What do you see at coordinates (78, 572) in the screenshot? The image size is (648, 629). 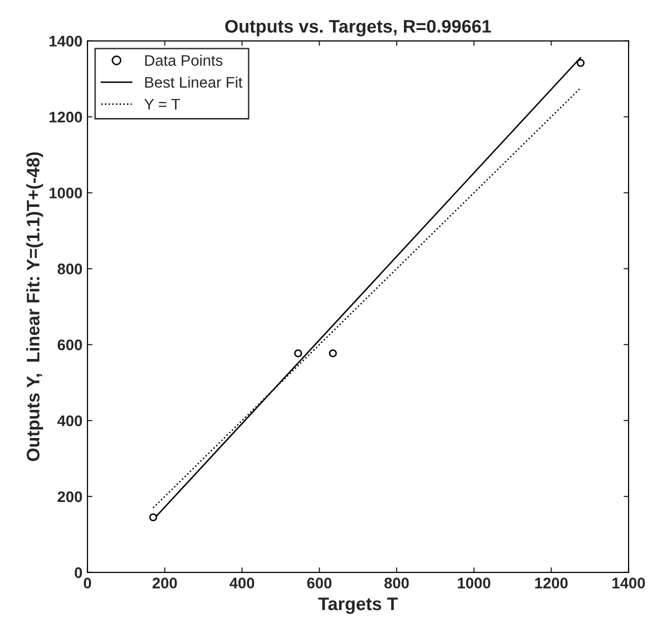 I see `y-tick-label: 0` at bounding box center [78, 572].